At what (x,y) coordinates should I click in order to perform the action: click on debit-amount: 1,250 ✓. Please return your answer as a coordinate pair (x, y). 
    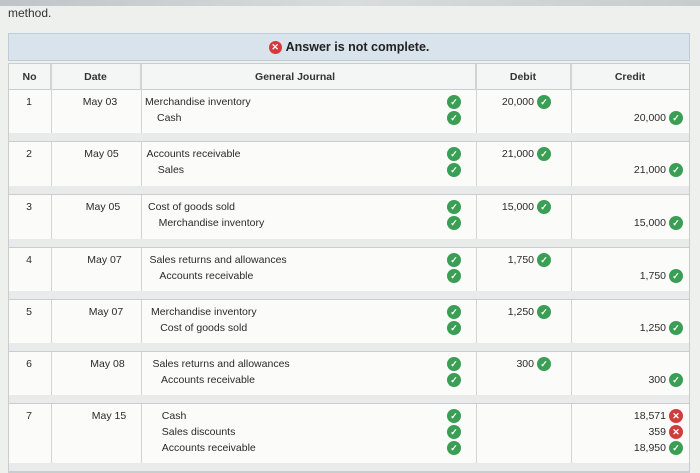
    Looking at the image, I should click on (529, 312).